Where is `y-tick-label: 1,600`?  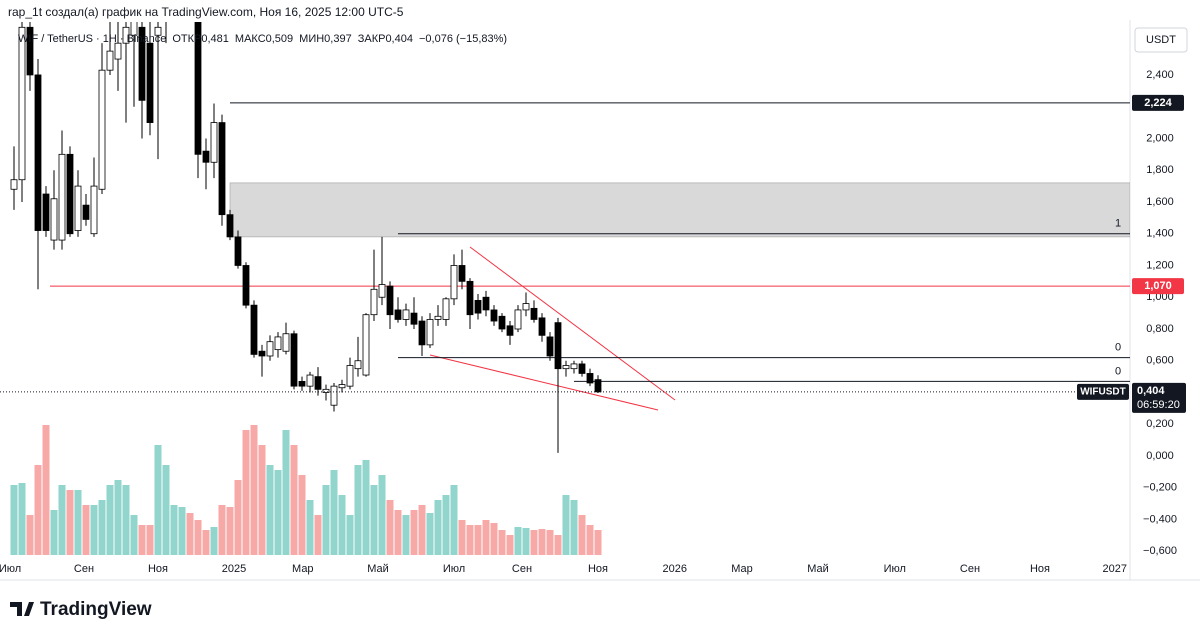
y-tick-label: 1,600 is located at coordinates (1160, 202).